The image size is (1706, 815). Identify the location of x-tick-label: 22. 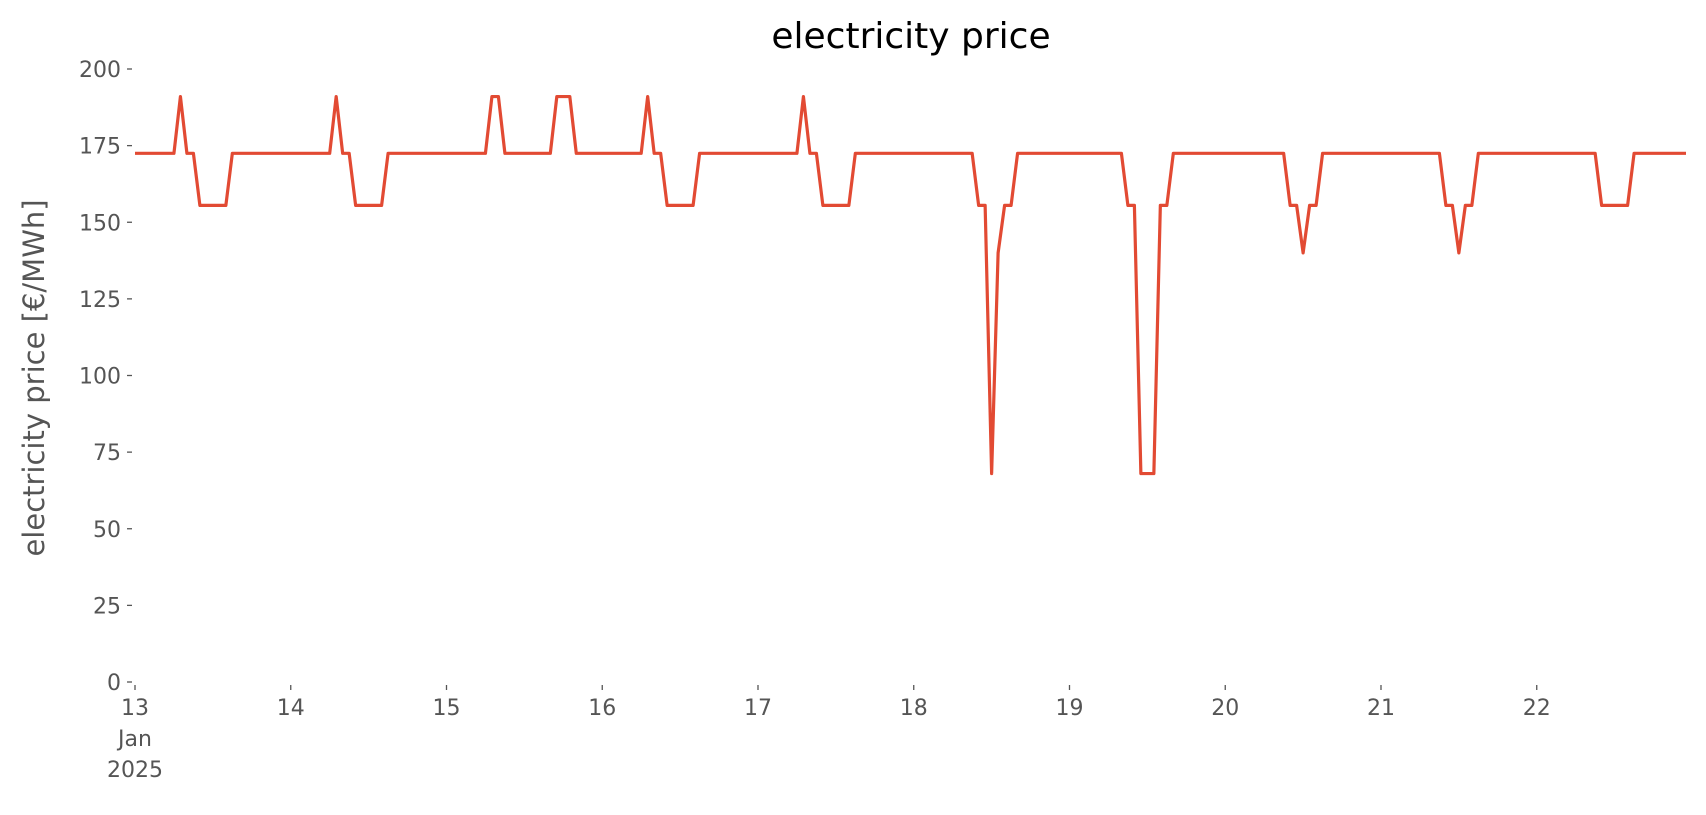
(1537, 708).